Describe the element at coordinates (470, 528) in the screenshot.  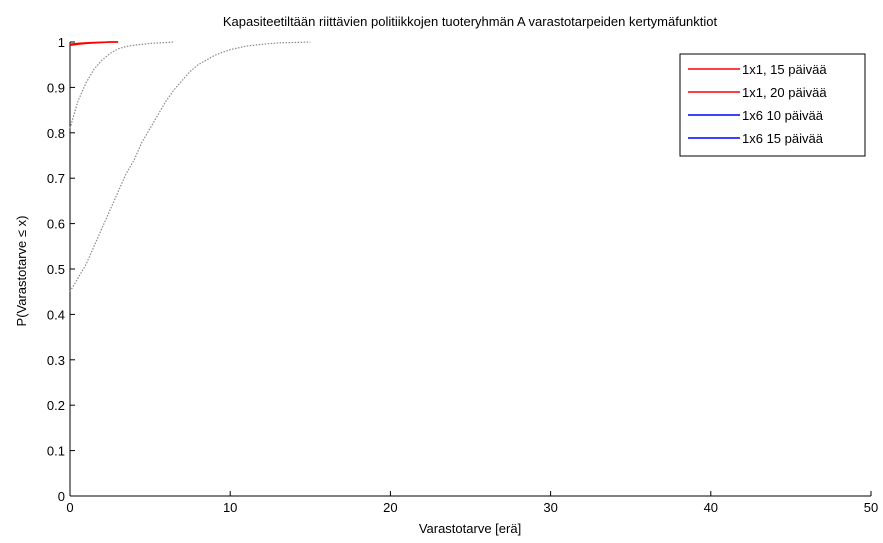
I see `x-axis-label: Varastotarve [erä]` at that location.